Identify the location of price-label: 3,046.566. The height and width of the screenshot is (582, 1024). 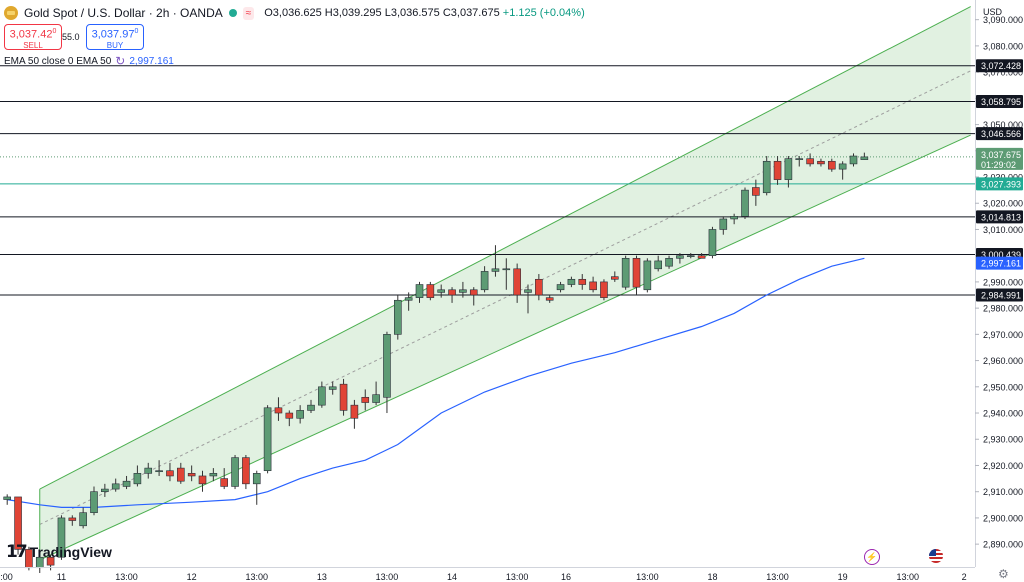
(1001, 134).